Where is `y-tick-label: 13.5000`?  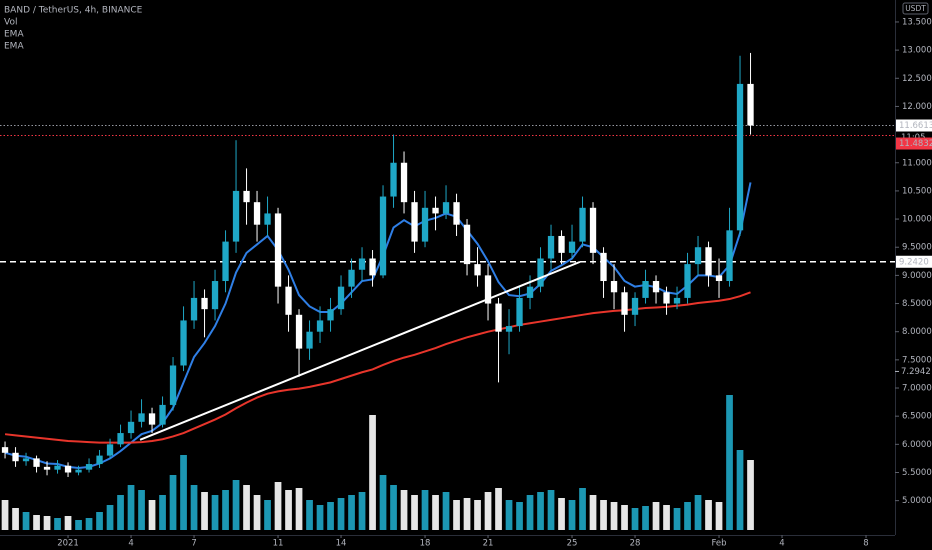
y-tick-label: 13.5000 is located at coordinates (917, 22).